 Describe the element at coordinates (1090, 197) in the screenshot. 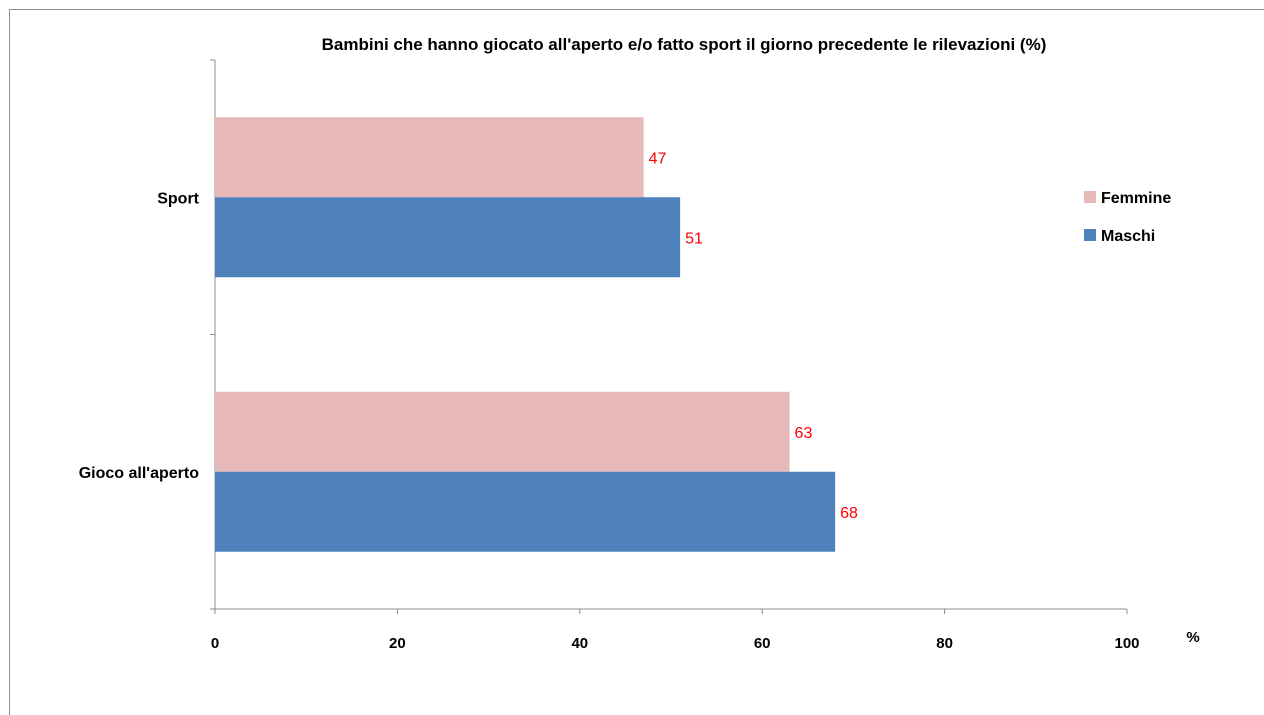

I see `legend-swatch-femmine` at that location.